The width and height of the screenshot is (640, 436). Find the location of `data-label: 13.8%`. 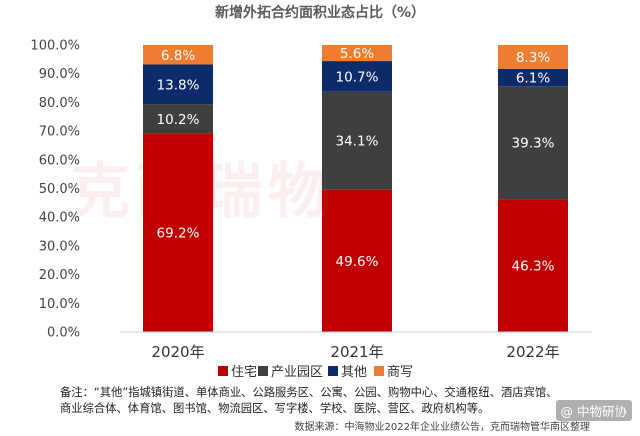

data-label: 13.8% is located at coordinates (178, 85).